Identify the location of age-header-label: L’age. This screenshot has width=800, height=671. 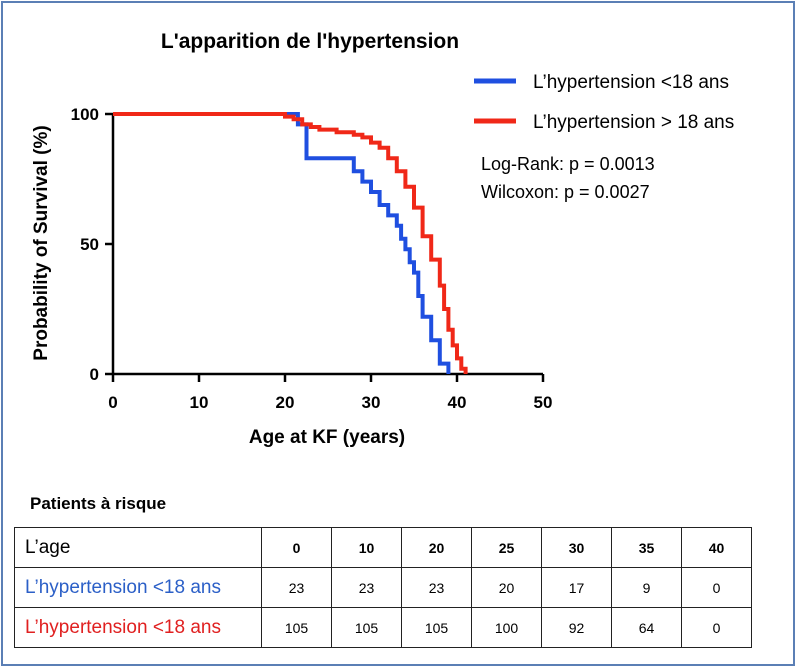
(138, 547).